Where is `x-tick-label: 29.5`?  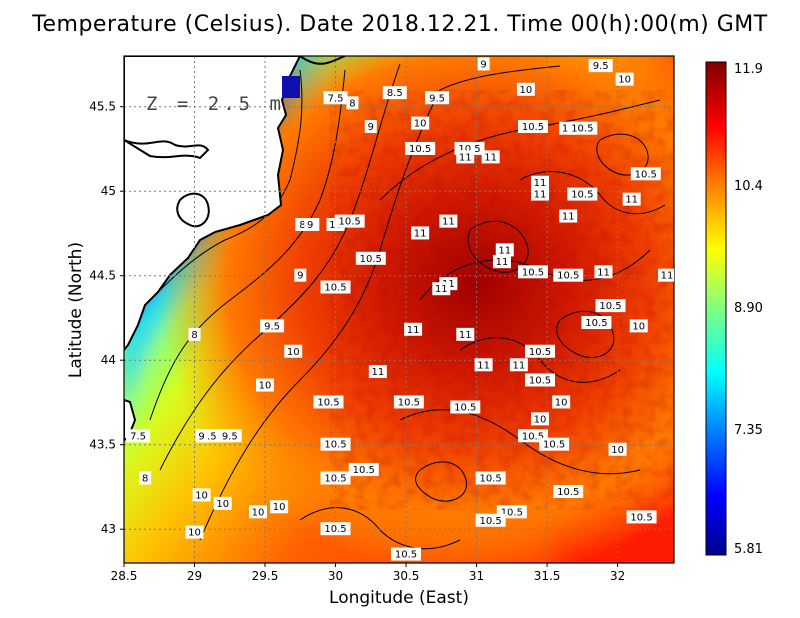
x-tick-label: 29.5 is located at coordinates (265, 576).